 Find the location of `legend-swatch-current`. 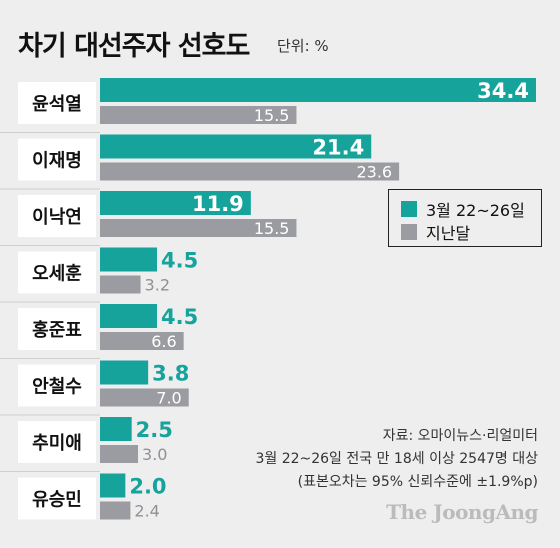

legend-swatch-current is located at coordinates (409, 209).